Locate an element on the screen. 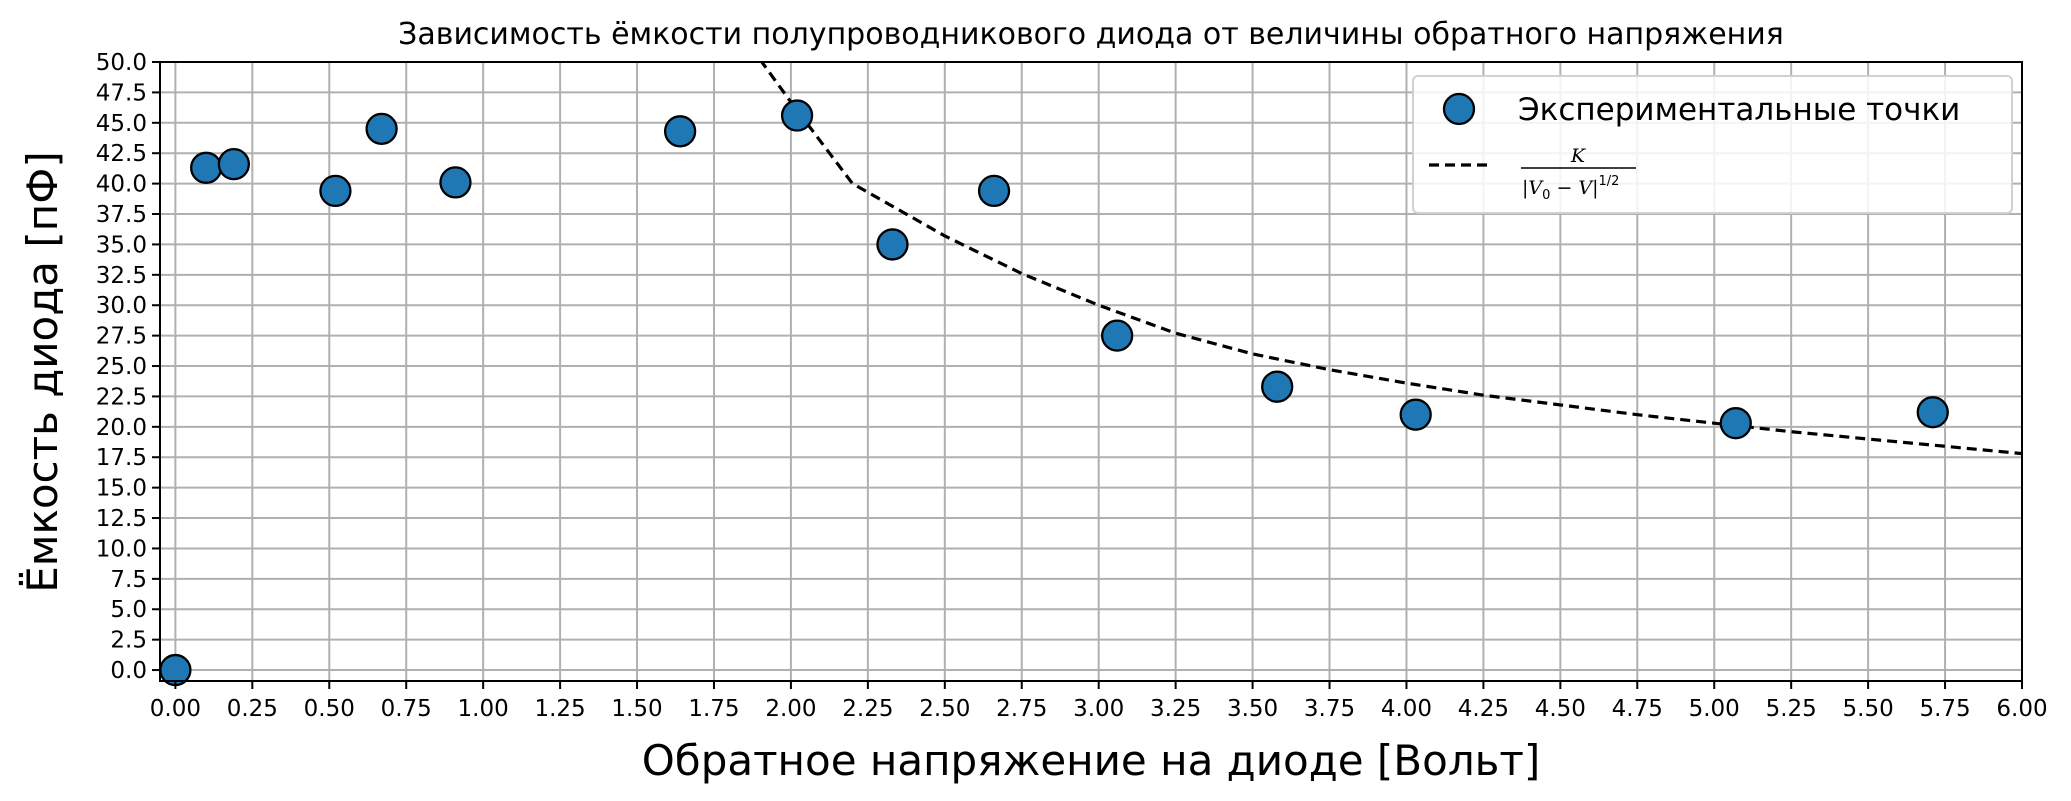 The height and width of the screenshot is (801, 2071). y-tick-label: 45.0 is located at coordinates (121, 124).